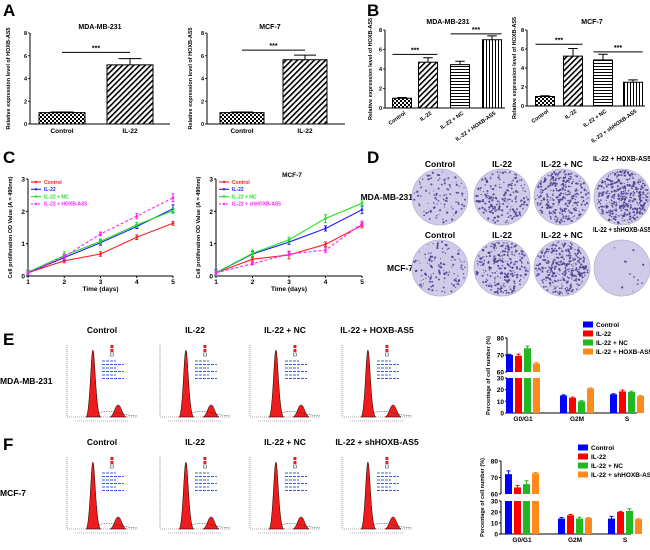 The image size is (650, 550). Describe the element at coordinates (23, 277) in the screenshot. I see `y-tick-label: 0` at that location.